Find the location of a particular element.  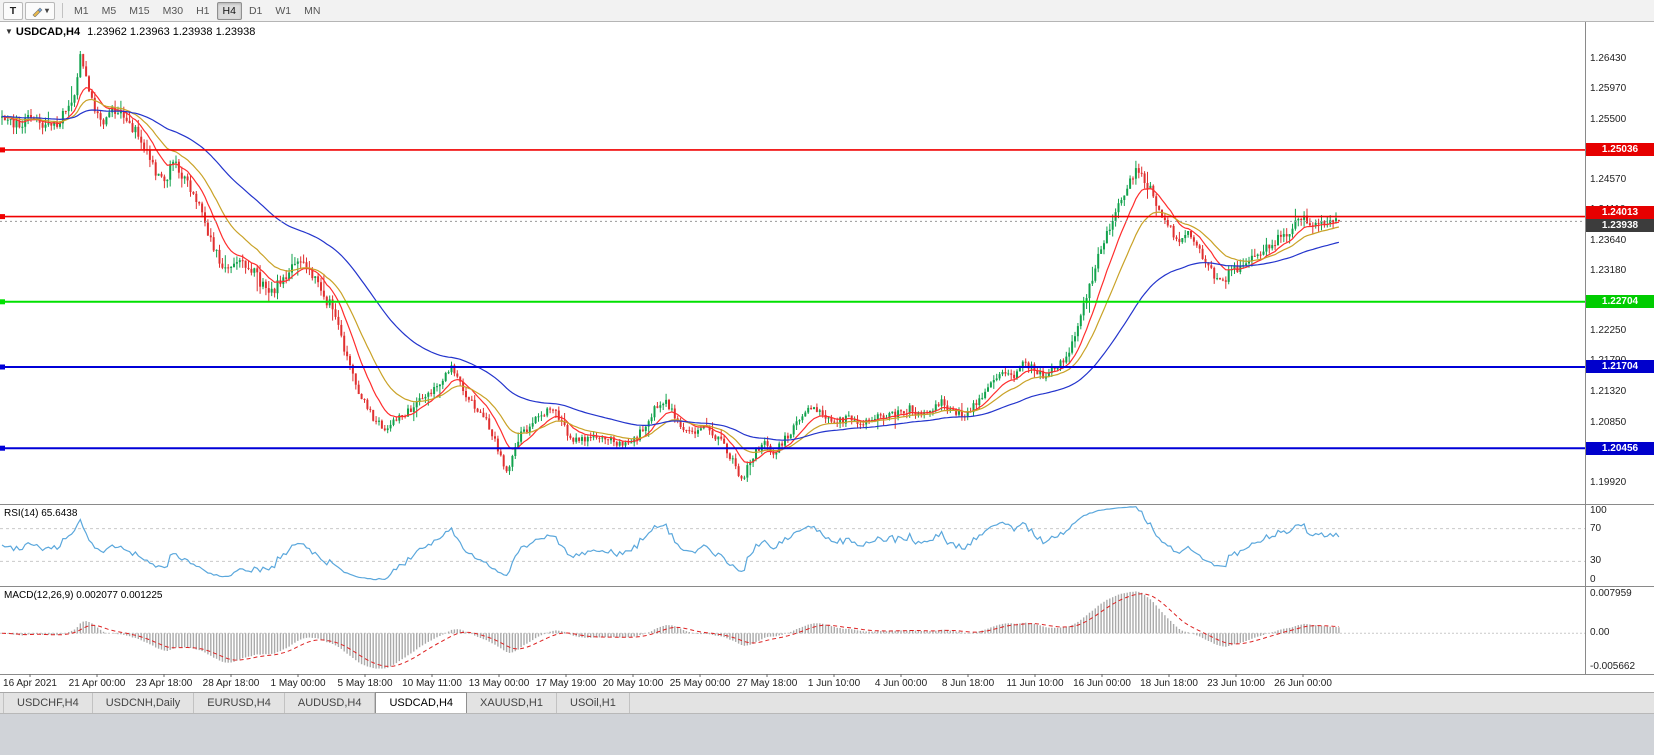

rsi-indicator-label: RSI(14) 65.6438 is located at coordinates (41, 513).